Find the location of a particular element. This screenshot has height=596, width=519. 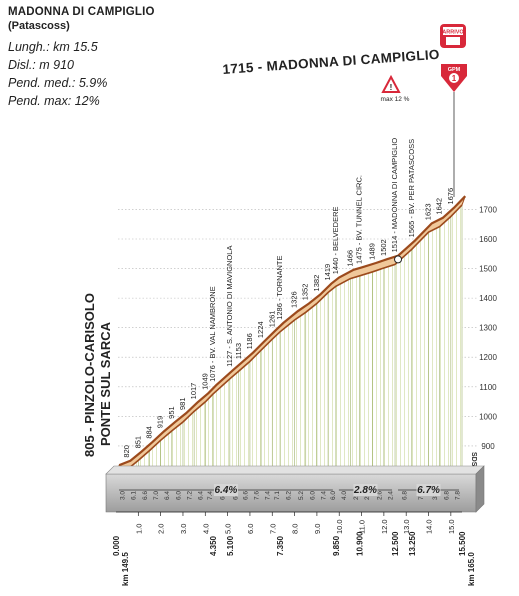

km-total-label: km 165.0 is located at coordinates (471, 569).